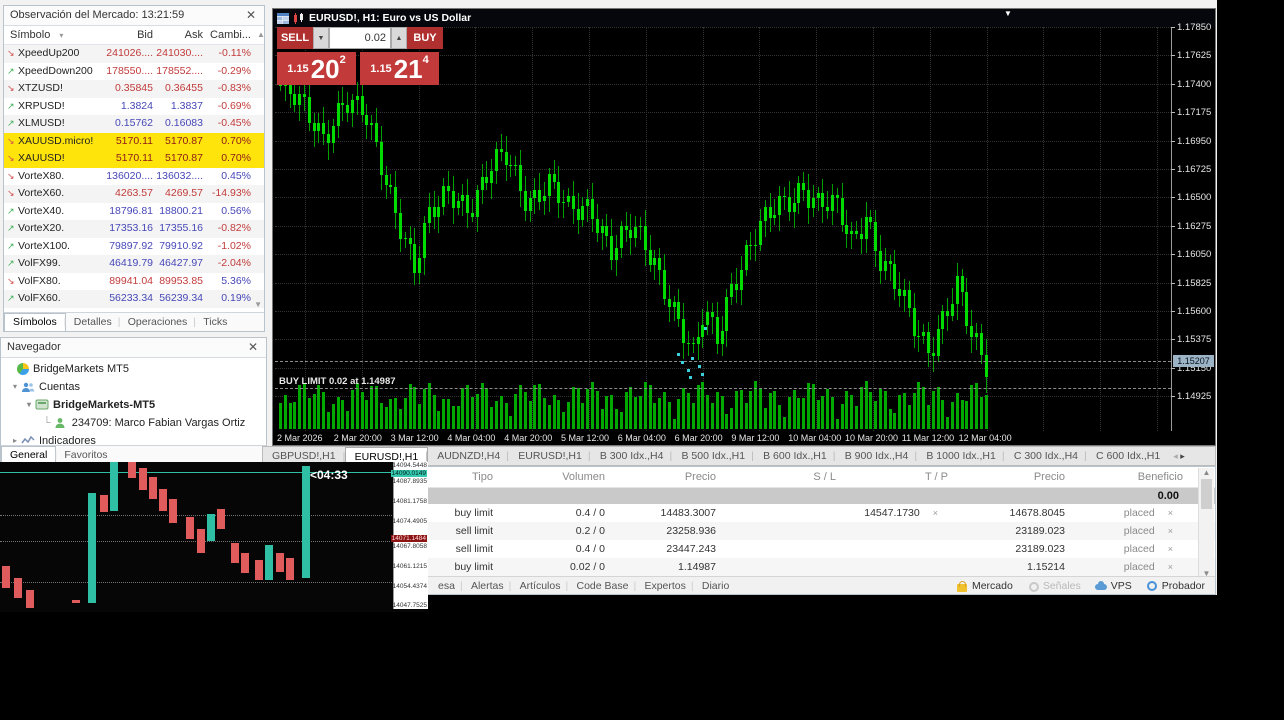 Image resolution: width=1284 pixels, height=720 pixels. I want to click on header-volumen: Volumen, so click(583, 477).